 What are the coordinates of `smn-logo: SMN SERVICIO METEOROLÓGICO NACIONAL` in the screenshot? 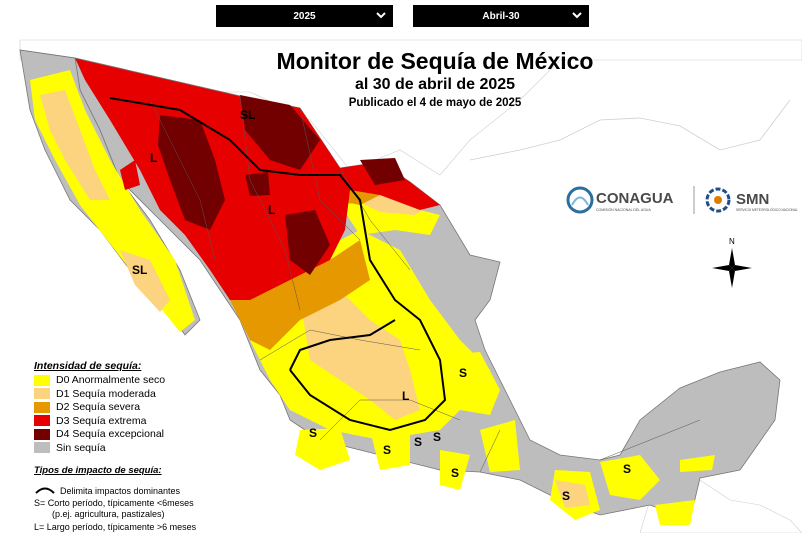 It's located at (751, 200).